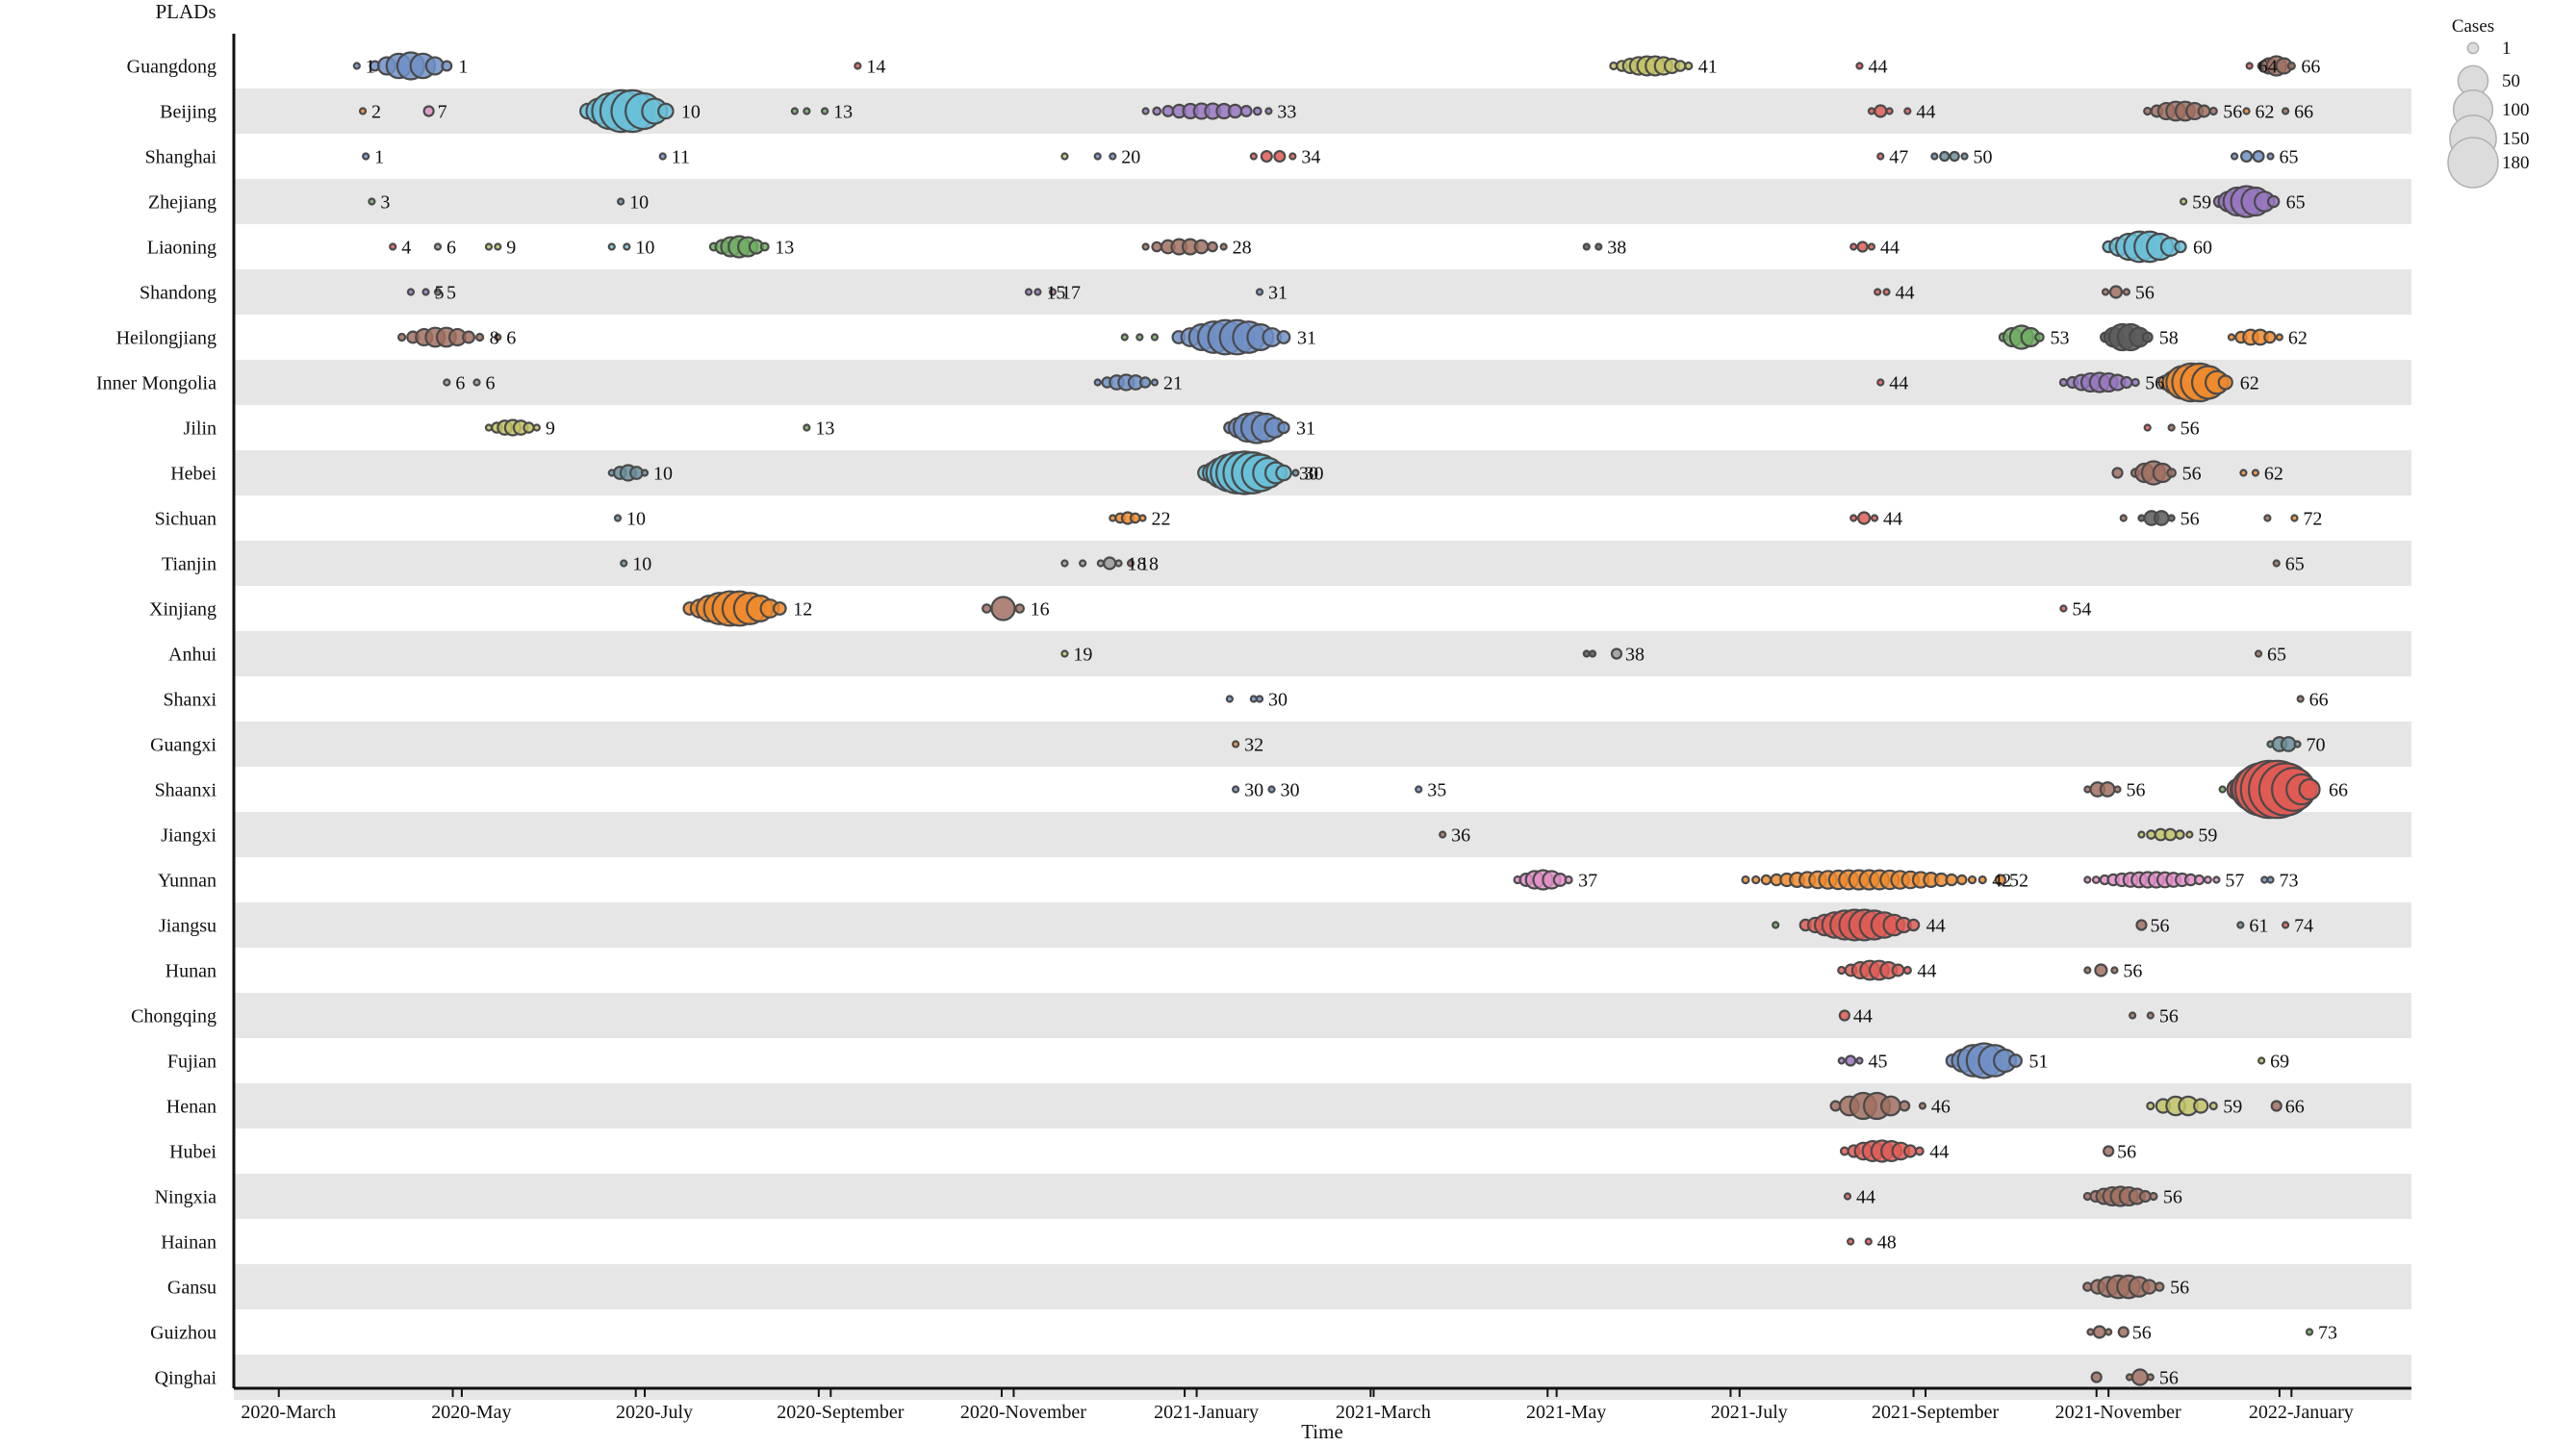 This screenshot has height=1446, width=2576. What do you see at coordinates (1286, 113) in the screenshot?
I see `cluster-label: 33` at bounding box center [1286, 113].